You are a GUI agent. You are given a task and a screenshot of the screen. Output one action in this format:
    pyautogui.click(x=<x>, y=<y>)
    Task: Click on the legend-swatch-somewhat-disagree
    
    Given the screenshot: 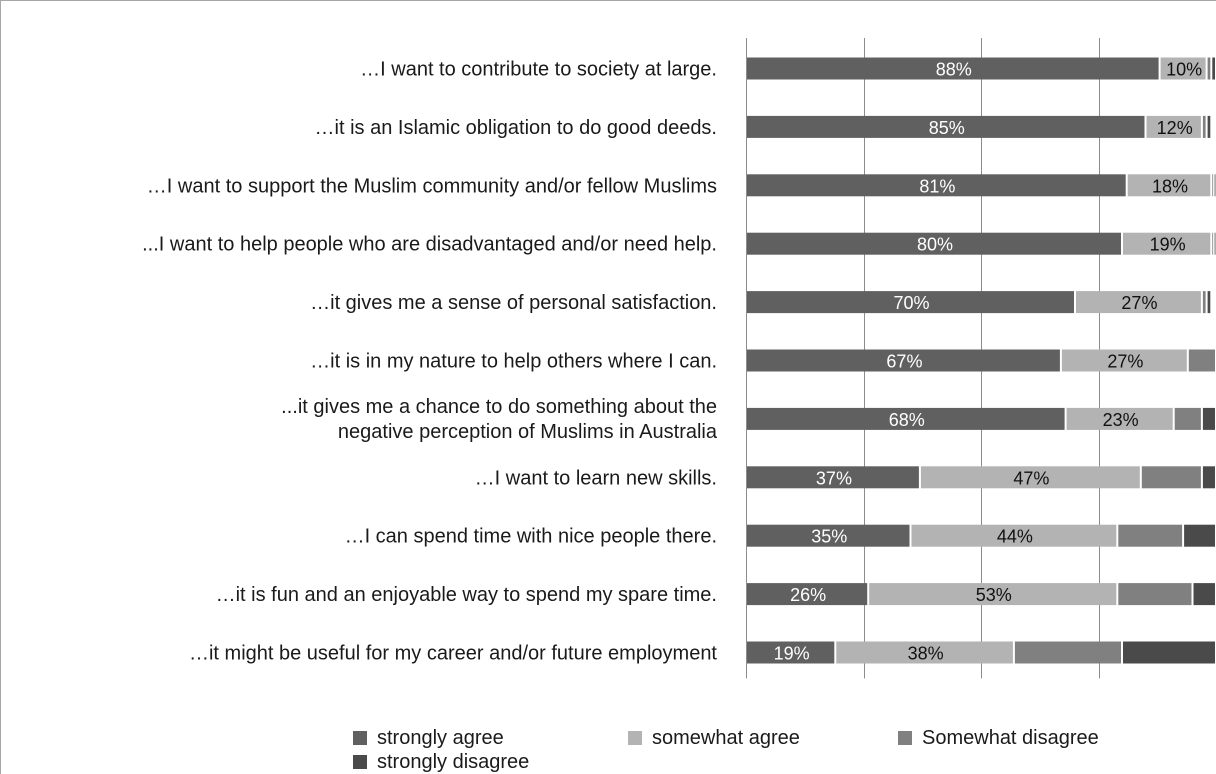 What is the action you would take?
    pyautogui.click(x=905, y=738)
    